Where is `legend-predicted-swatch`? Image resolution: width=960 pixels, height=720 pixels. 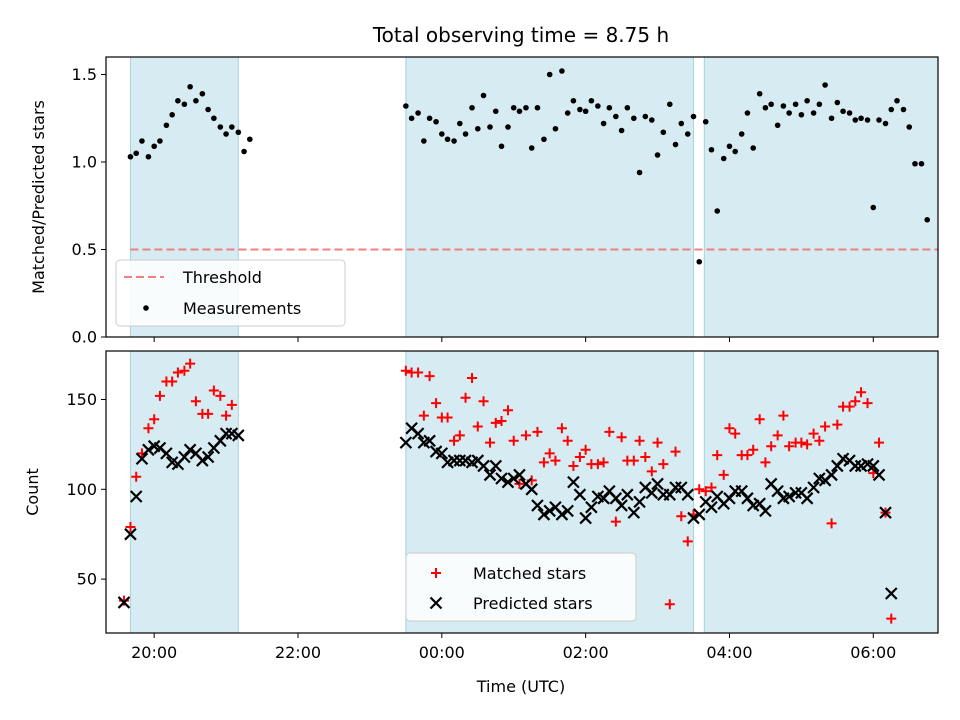
legend-predicted-swatch is located at coordinates (436, 603).